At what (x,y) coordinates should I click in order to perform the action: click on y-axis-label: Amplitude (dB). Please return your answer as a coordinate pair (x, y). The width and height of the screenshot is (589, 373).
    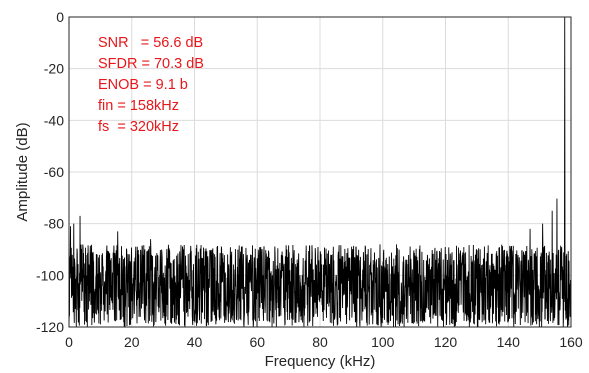
    Looking at the image, I should click on (22, 171).